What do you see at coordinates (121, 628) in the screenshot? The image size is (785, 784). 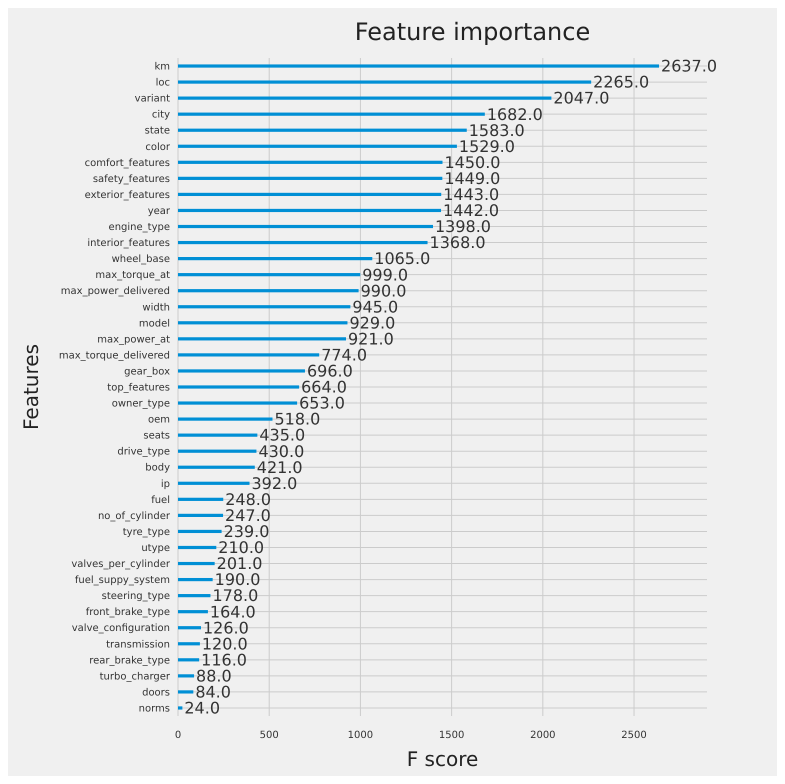 I see `y-tick-label: valve_configuration` at bounding box center [121, 628].